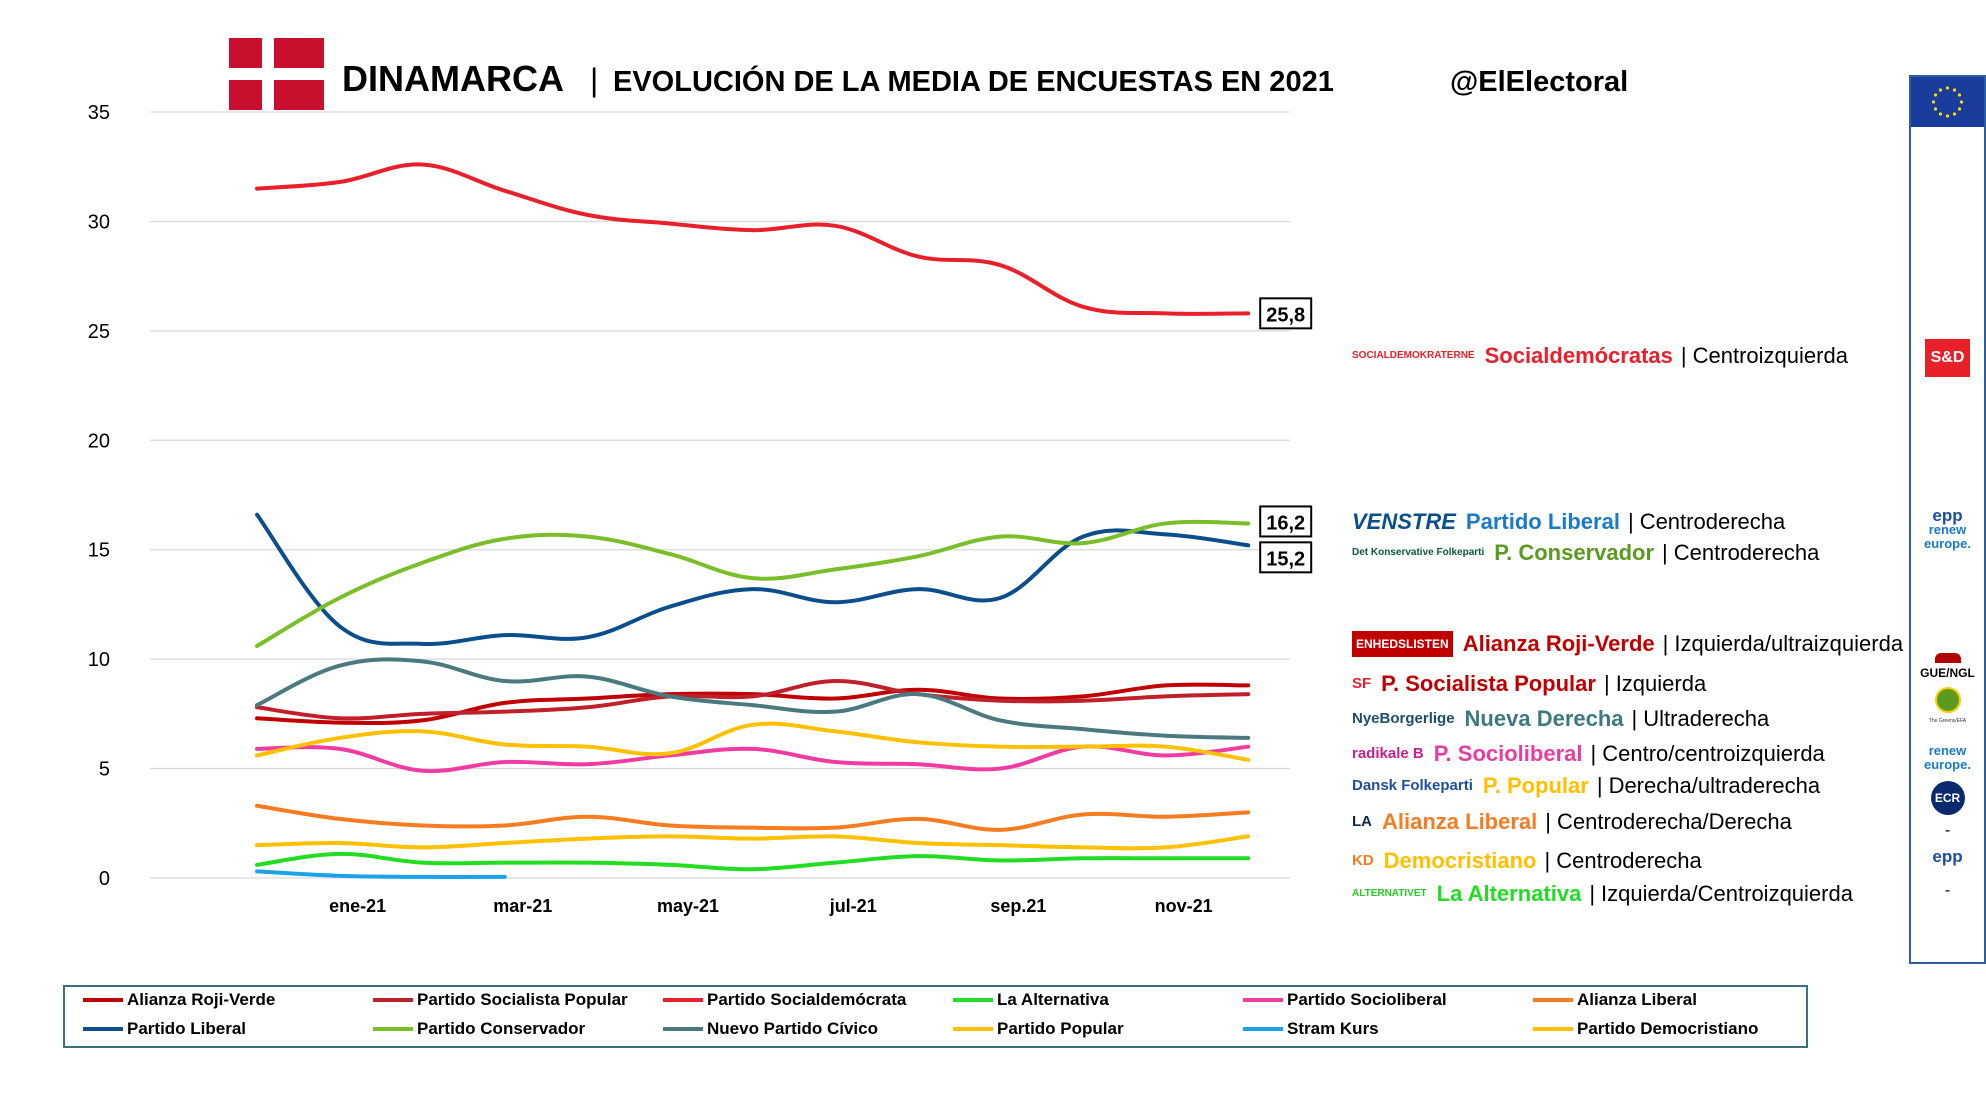 This screenshot has width=1986, height=1109. What do you see at coordinates (1286, 435) in the screenshot?
I see `end-labels: 25,8 16,2 15,2` at bounding box center [1286, 435].